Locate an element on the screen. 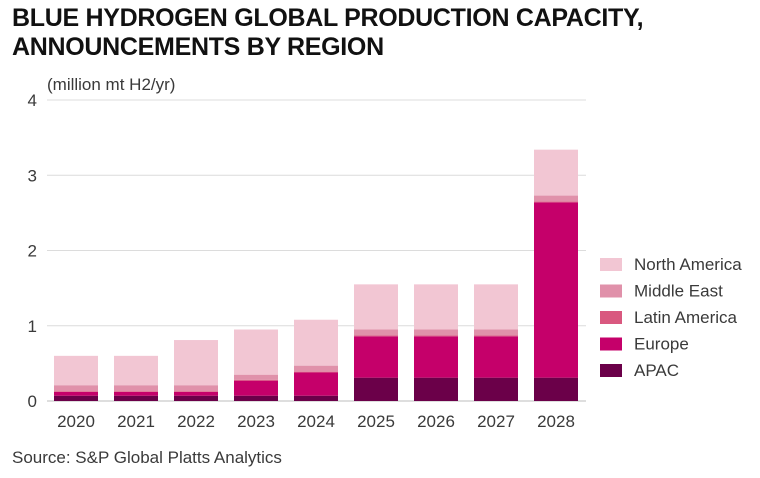 This screenshot has height=478, width=760. bar-stack-2022 is located at coordinates (196, 370).